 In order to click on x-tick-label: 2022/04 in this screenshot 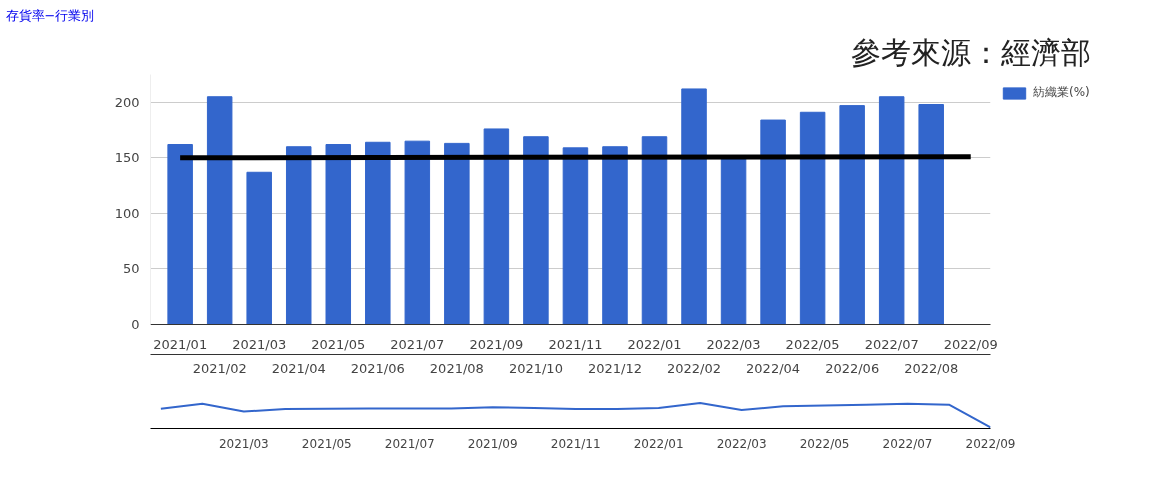, I will do `click(773, 368)`.